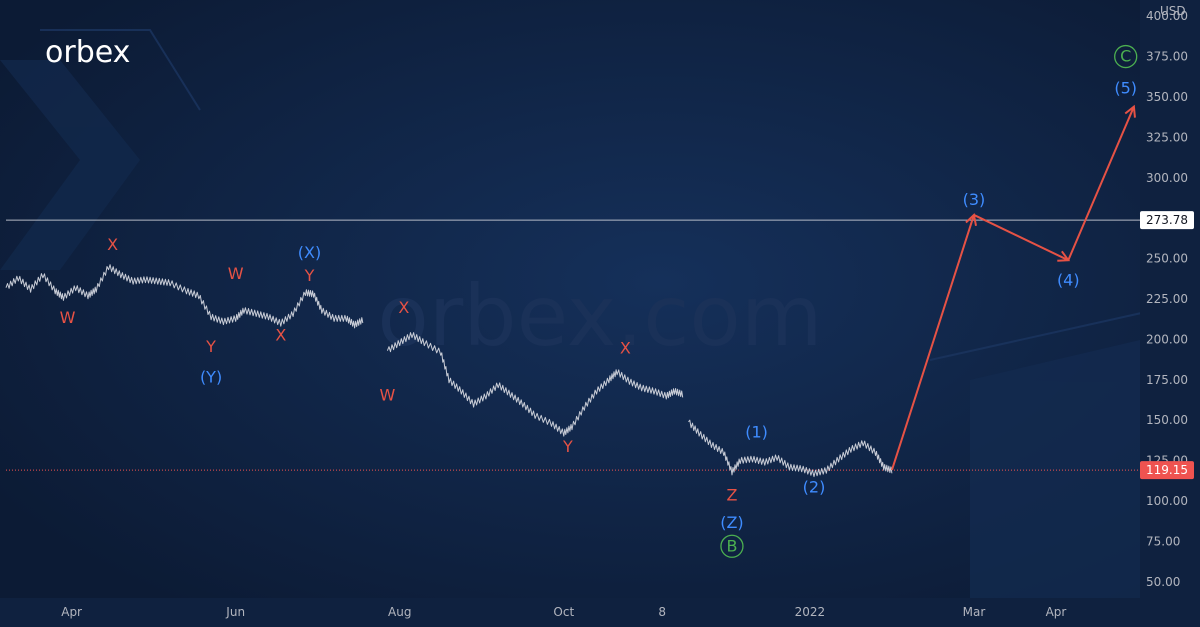 This screenshot has width=1200, height=627. What do you see at coordinates (1167, 501) in the screenshot?
I see `price-tick-label: 100.00` at bounding box center [1167, 501].